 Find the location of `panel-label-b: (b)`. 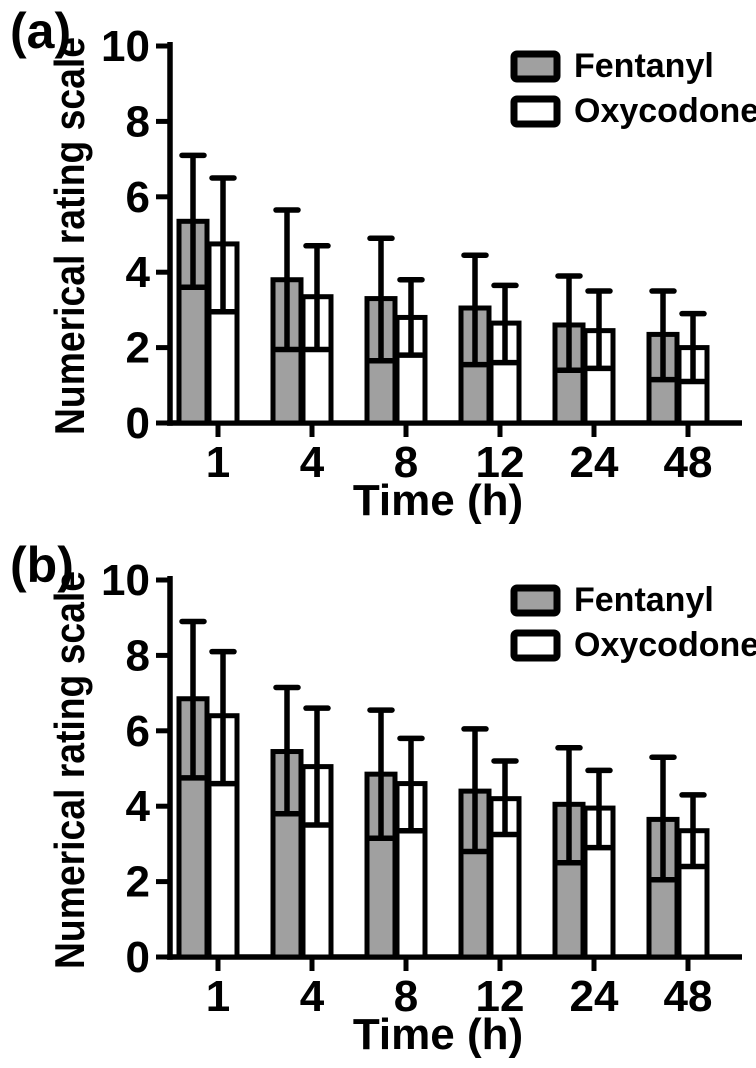

panel-label-b: (b) is located at coordinates (42, 565).